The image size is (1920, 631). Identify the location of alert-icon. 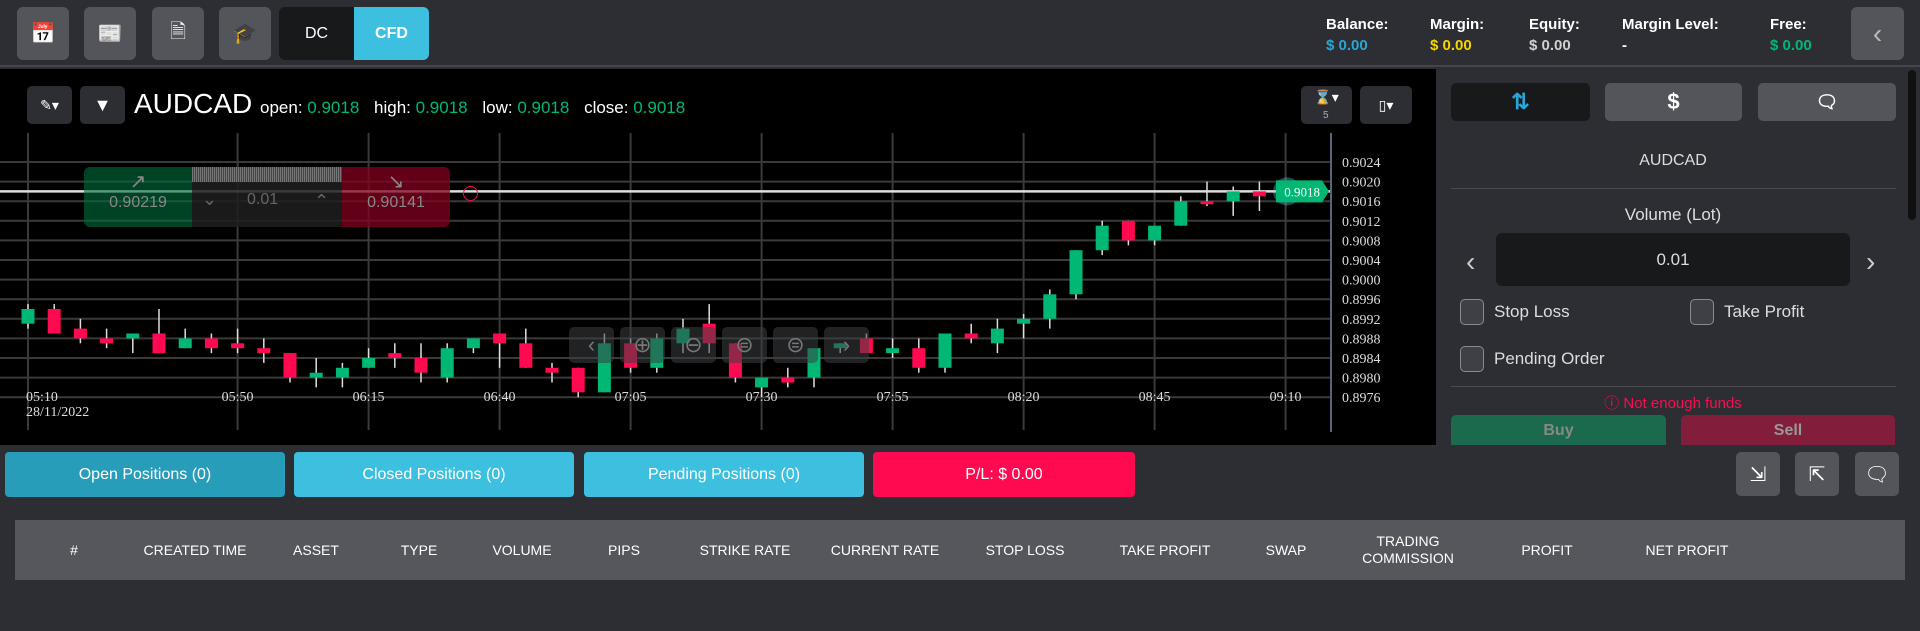
(470, 193).